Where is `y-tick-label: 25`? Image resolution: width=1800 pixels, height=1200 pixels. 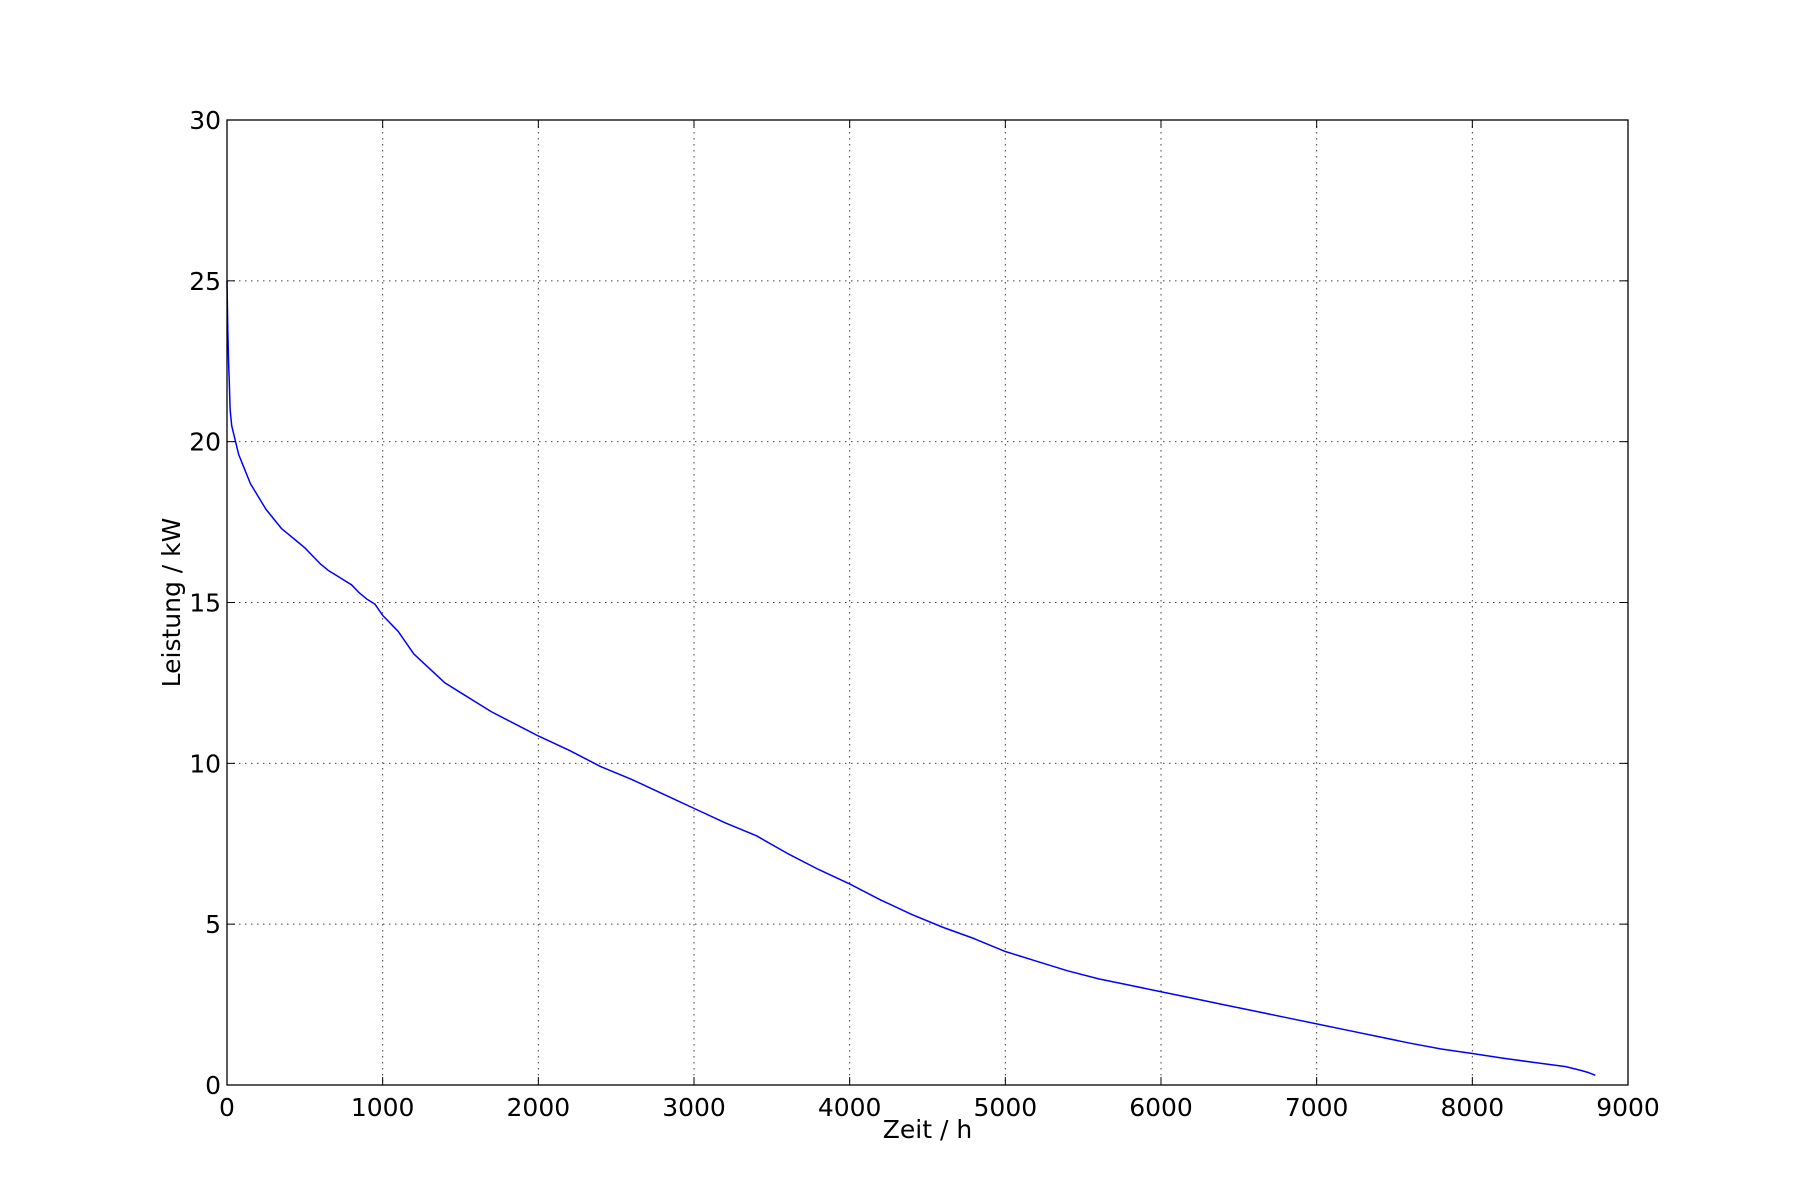 y-tick-label: 25 is located at coordinates (205, 281).